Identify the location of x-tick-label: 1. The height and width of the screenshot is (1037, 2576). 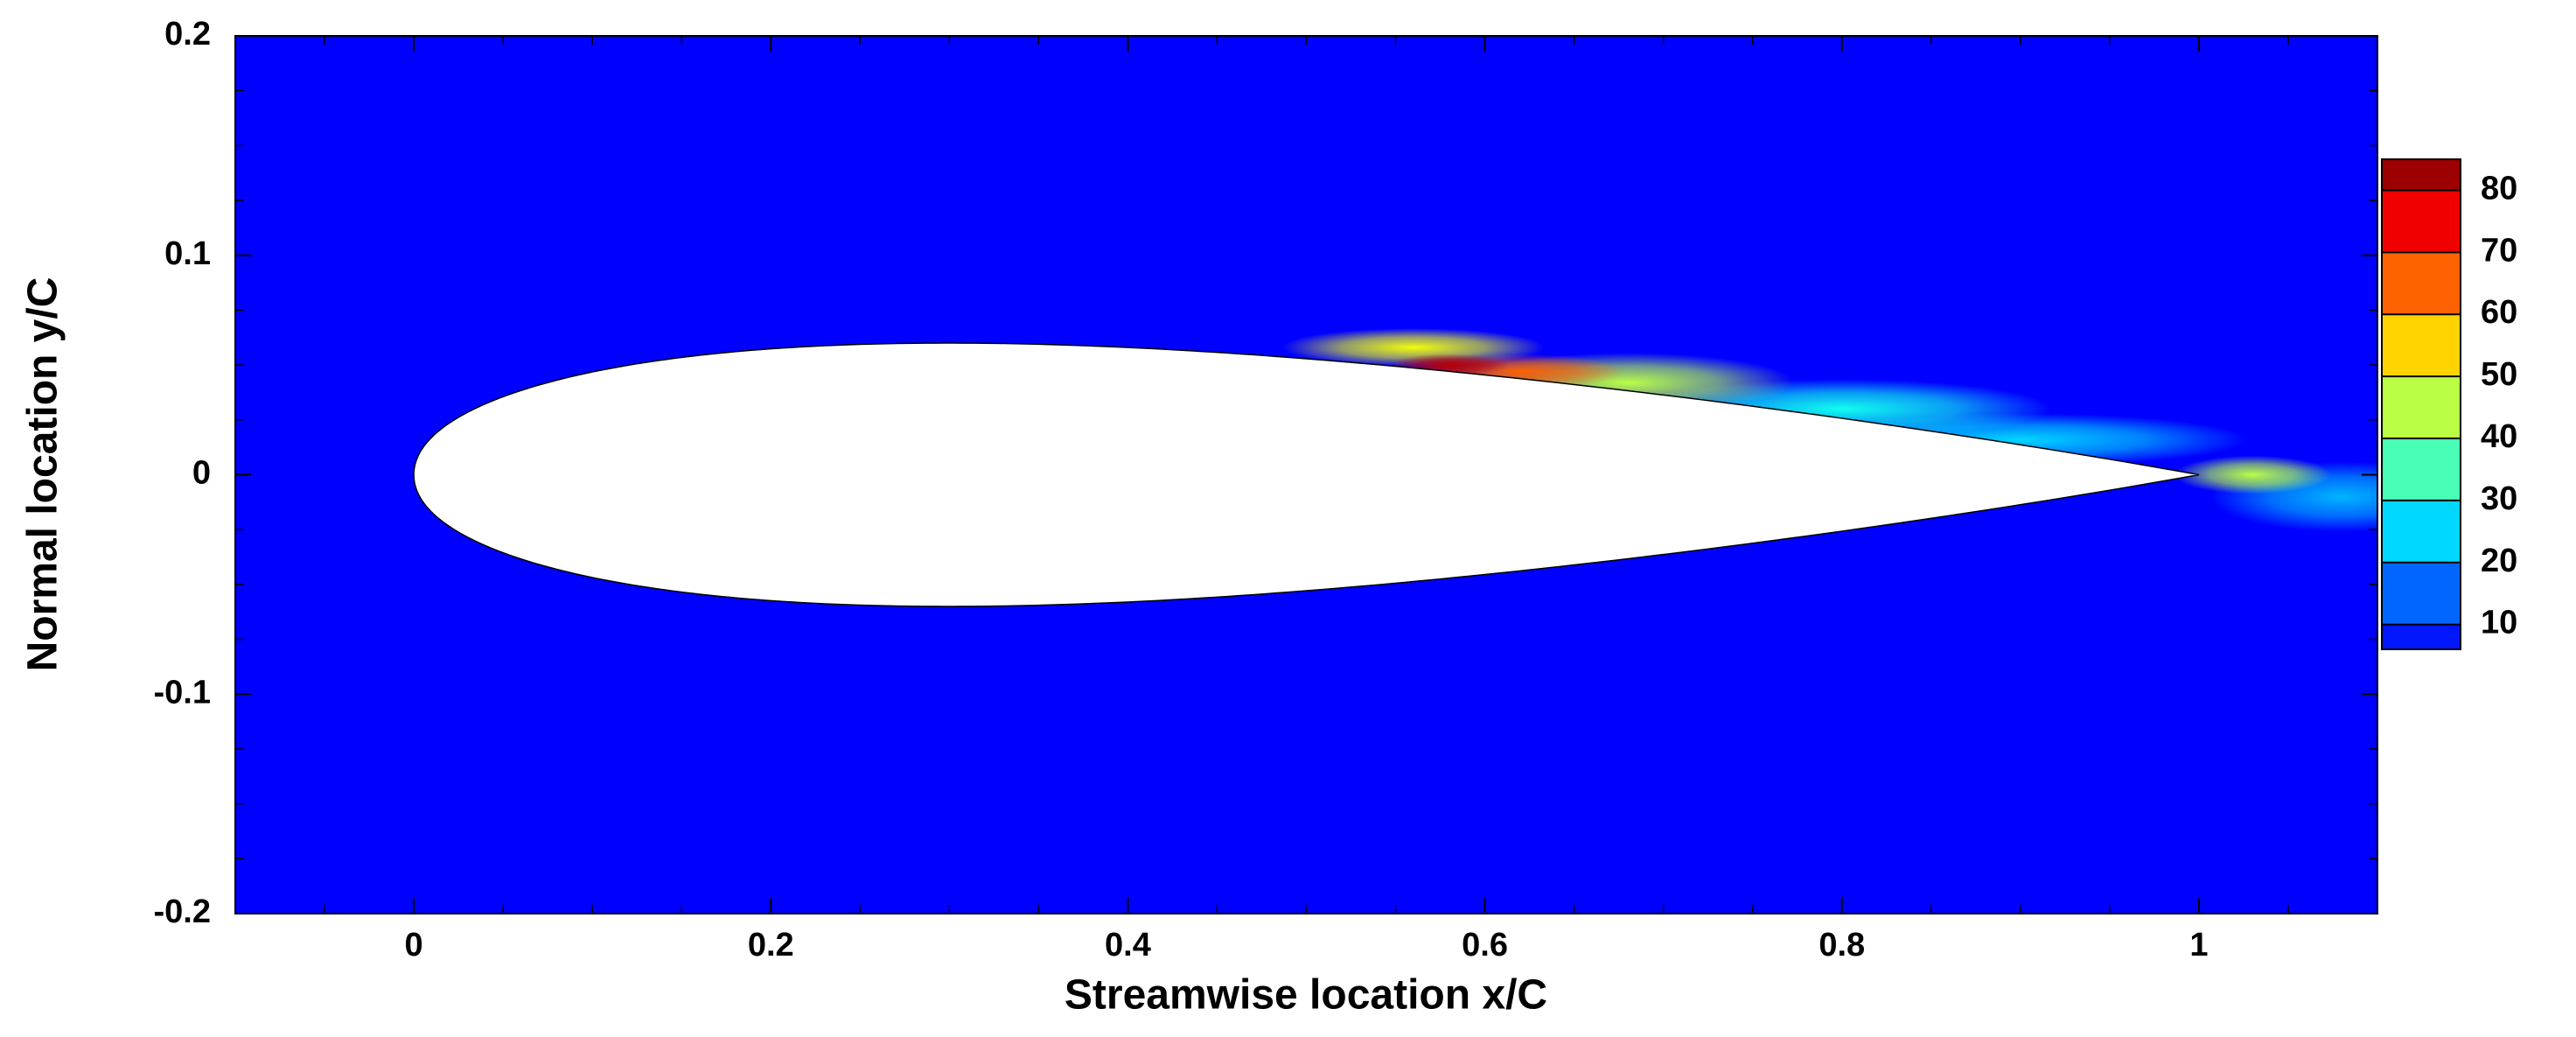
(2198, 945).